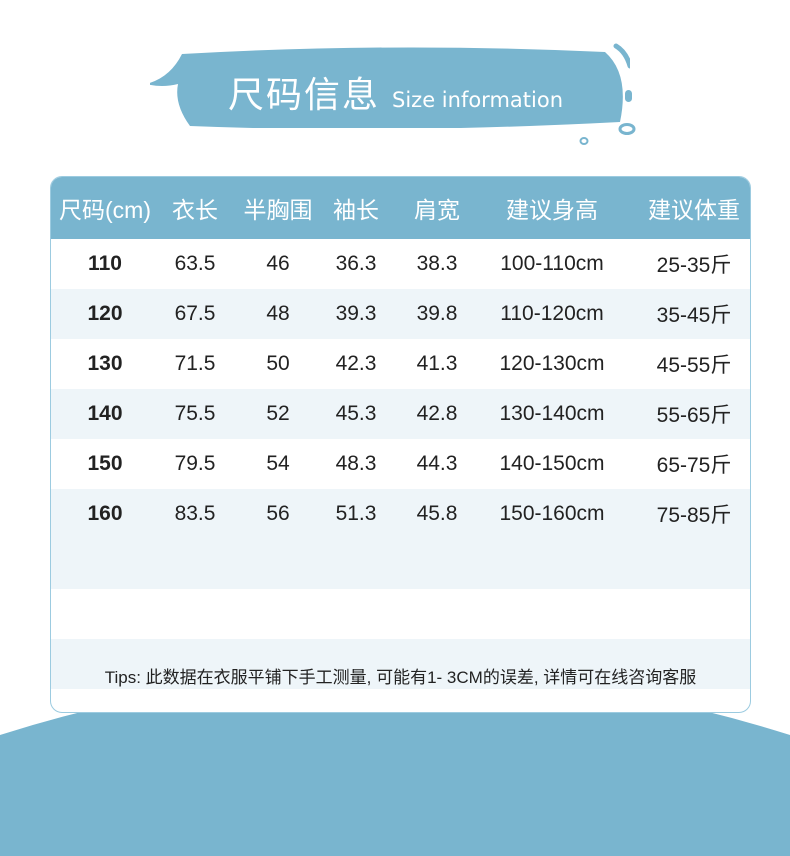 The image size is (790, 856). What do you see at coordinates (477, 100) in the screenshot?
I see `title-en: Size information` at bounding box center [477, 100].